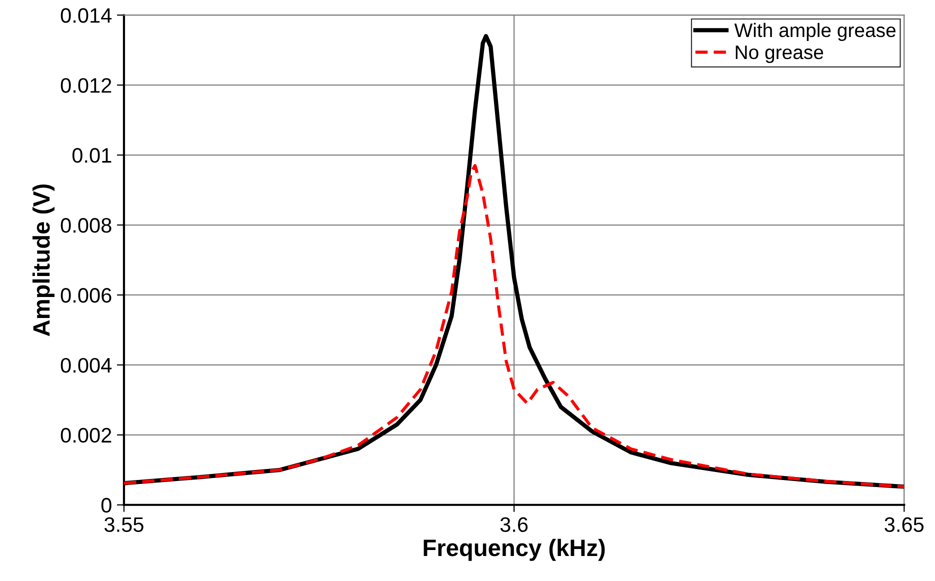 The width and height of the screenshot is (935, 581). Describe the element at coordinates (86, 15) in the screenshot. I see `y-tick-label: 0.014` at that location.